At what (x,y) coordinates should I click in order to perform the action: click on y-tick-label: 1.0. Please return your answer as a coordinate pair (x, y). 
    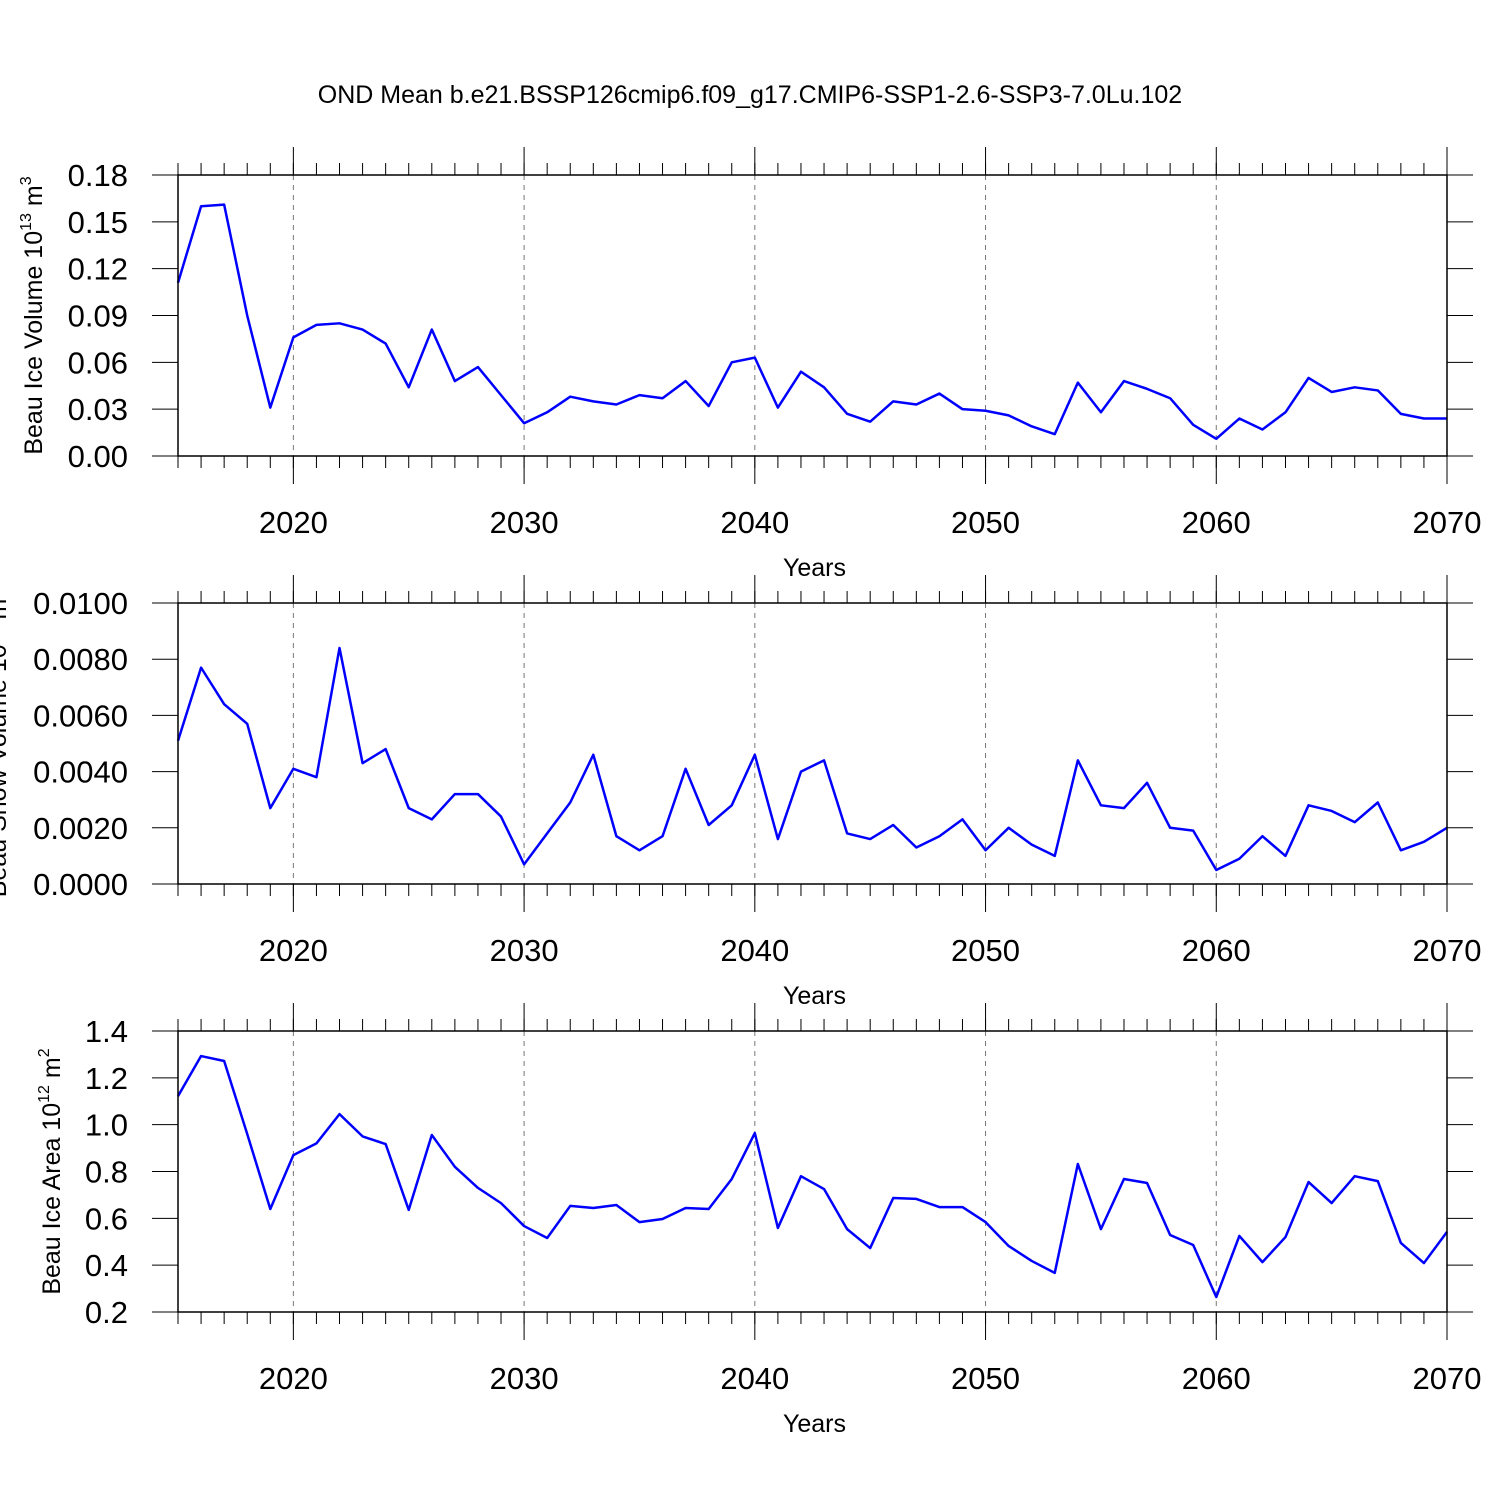
    Looking at the image, I should click on (106, 1125).